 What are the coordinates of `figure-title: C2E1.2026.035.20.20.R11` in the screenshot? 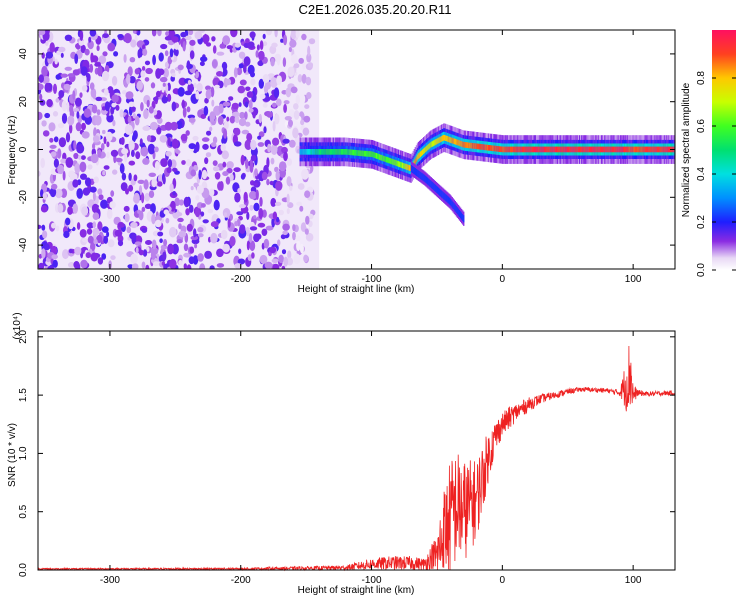 It's located at (375, 9).